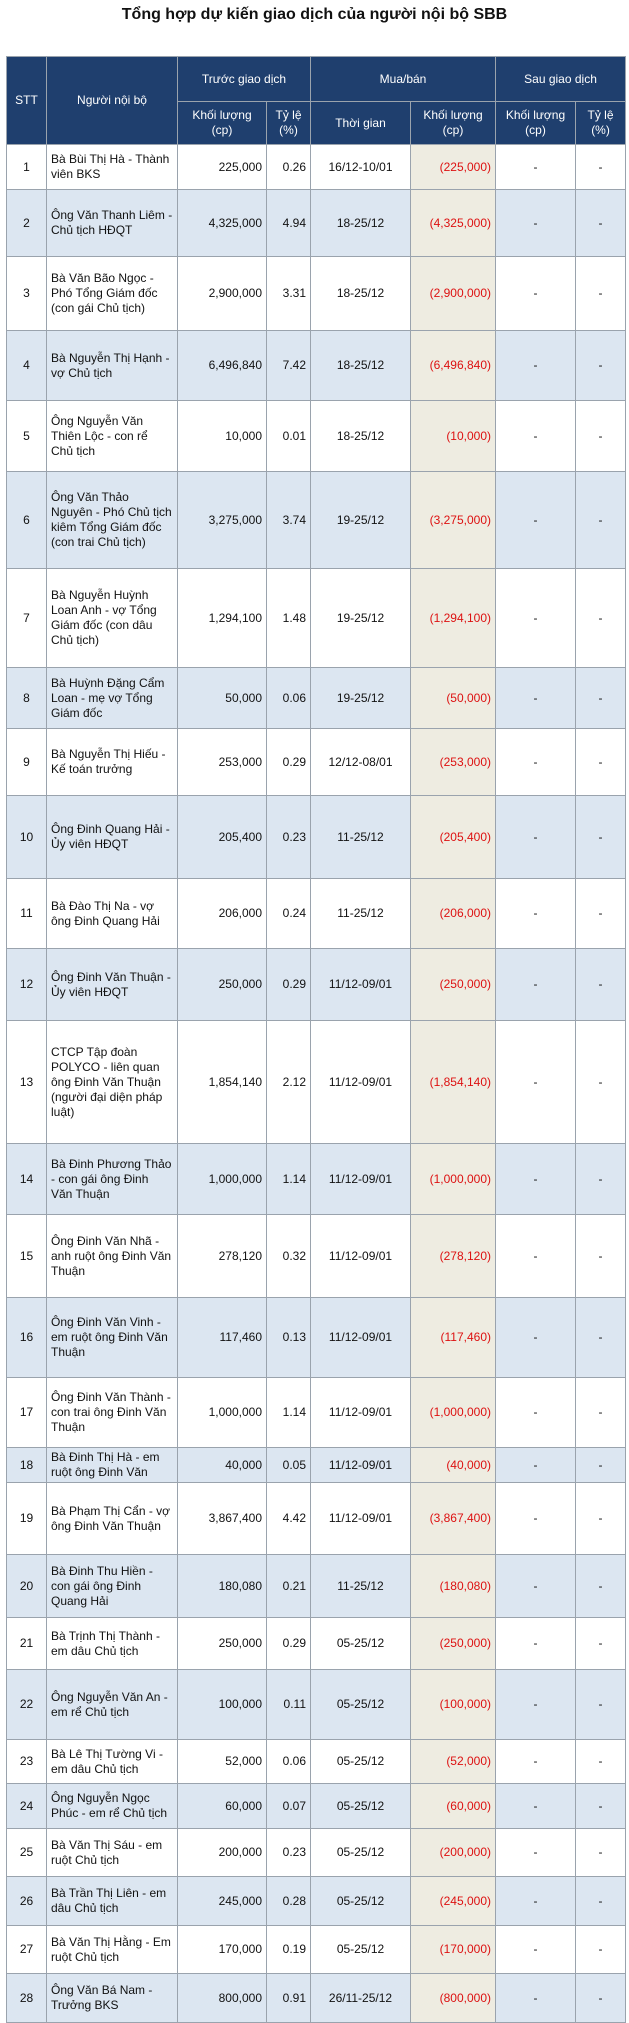 The height and width of the screenshot is (2023, 629). Describe the element at coordinates (288, 1179) in the screenshot. I see `ratio-before: 1.14` at that location.